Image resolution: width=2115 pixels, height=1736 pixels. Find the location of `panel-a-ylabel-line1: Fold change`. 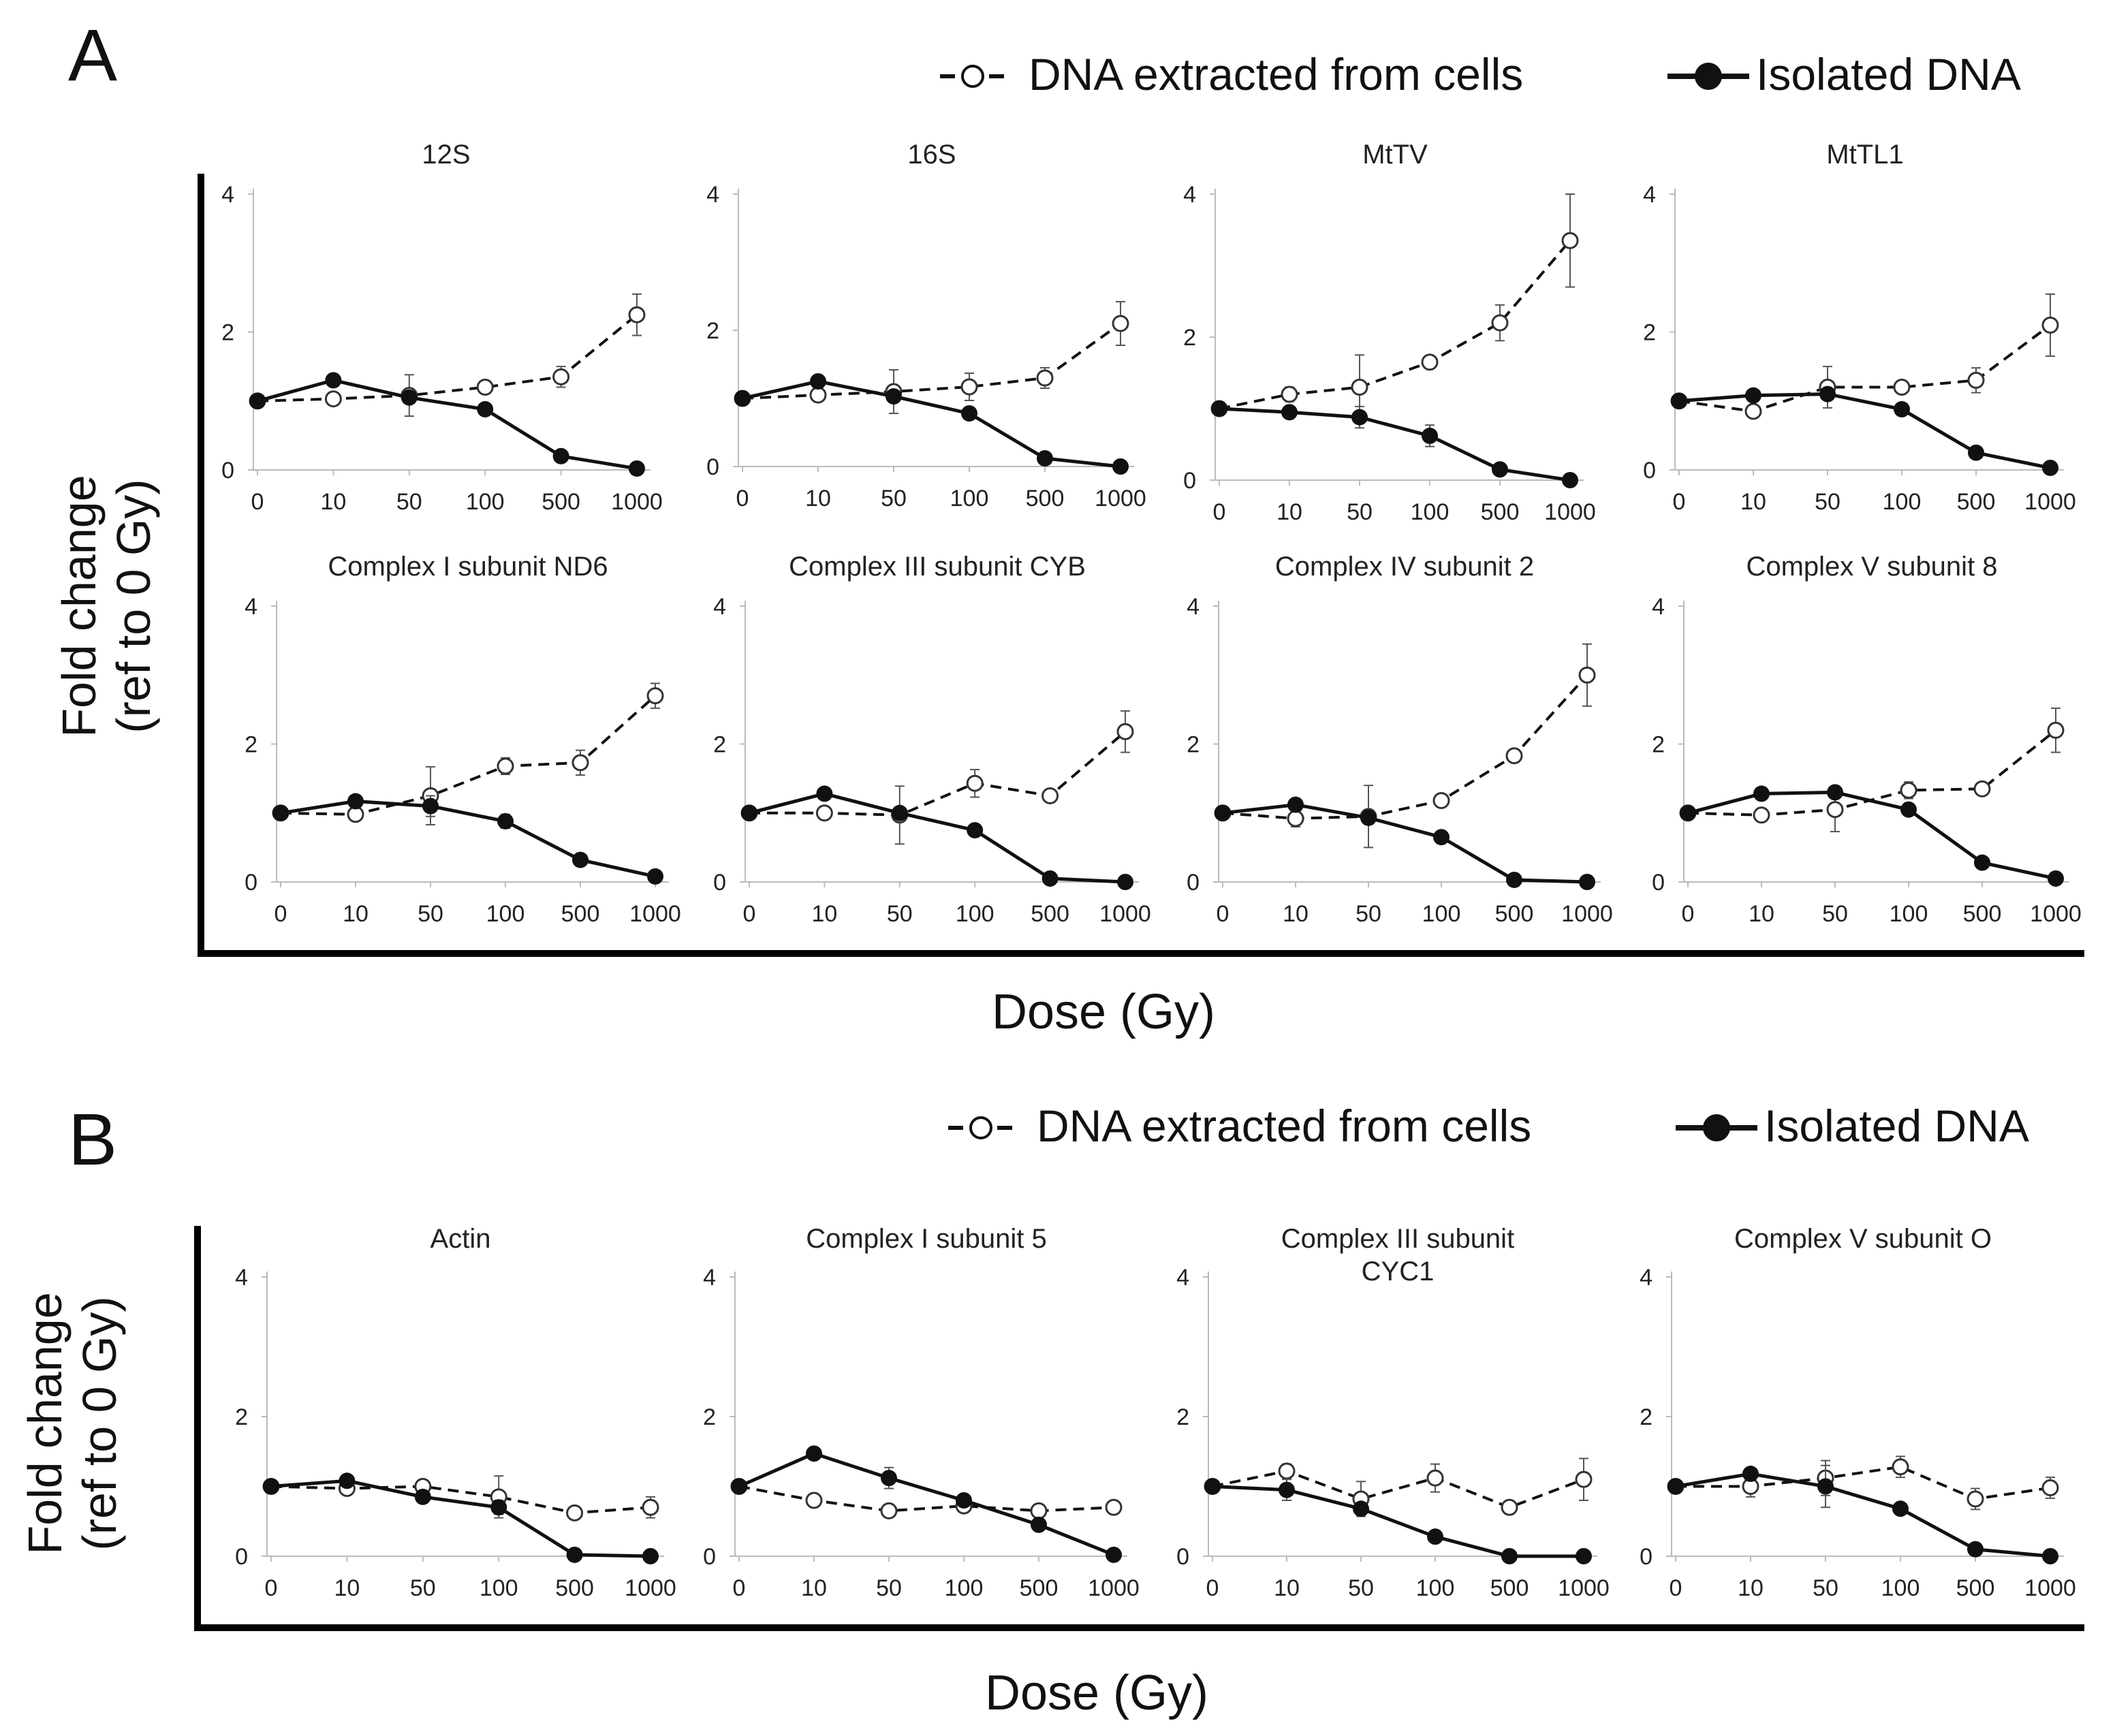

panel-a-ylabel-line1: Fold change is located at coordinates (79, 606).